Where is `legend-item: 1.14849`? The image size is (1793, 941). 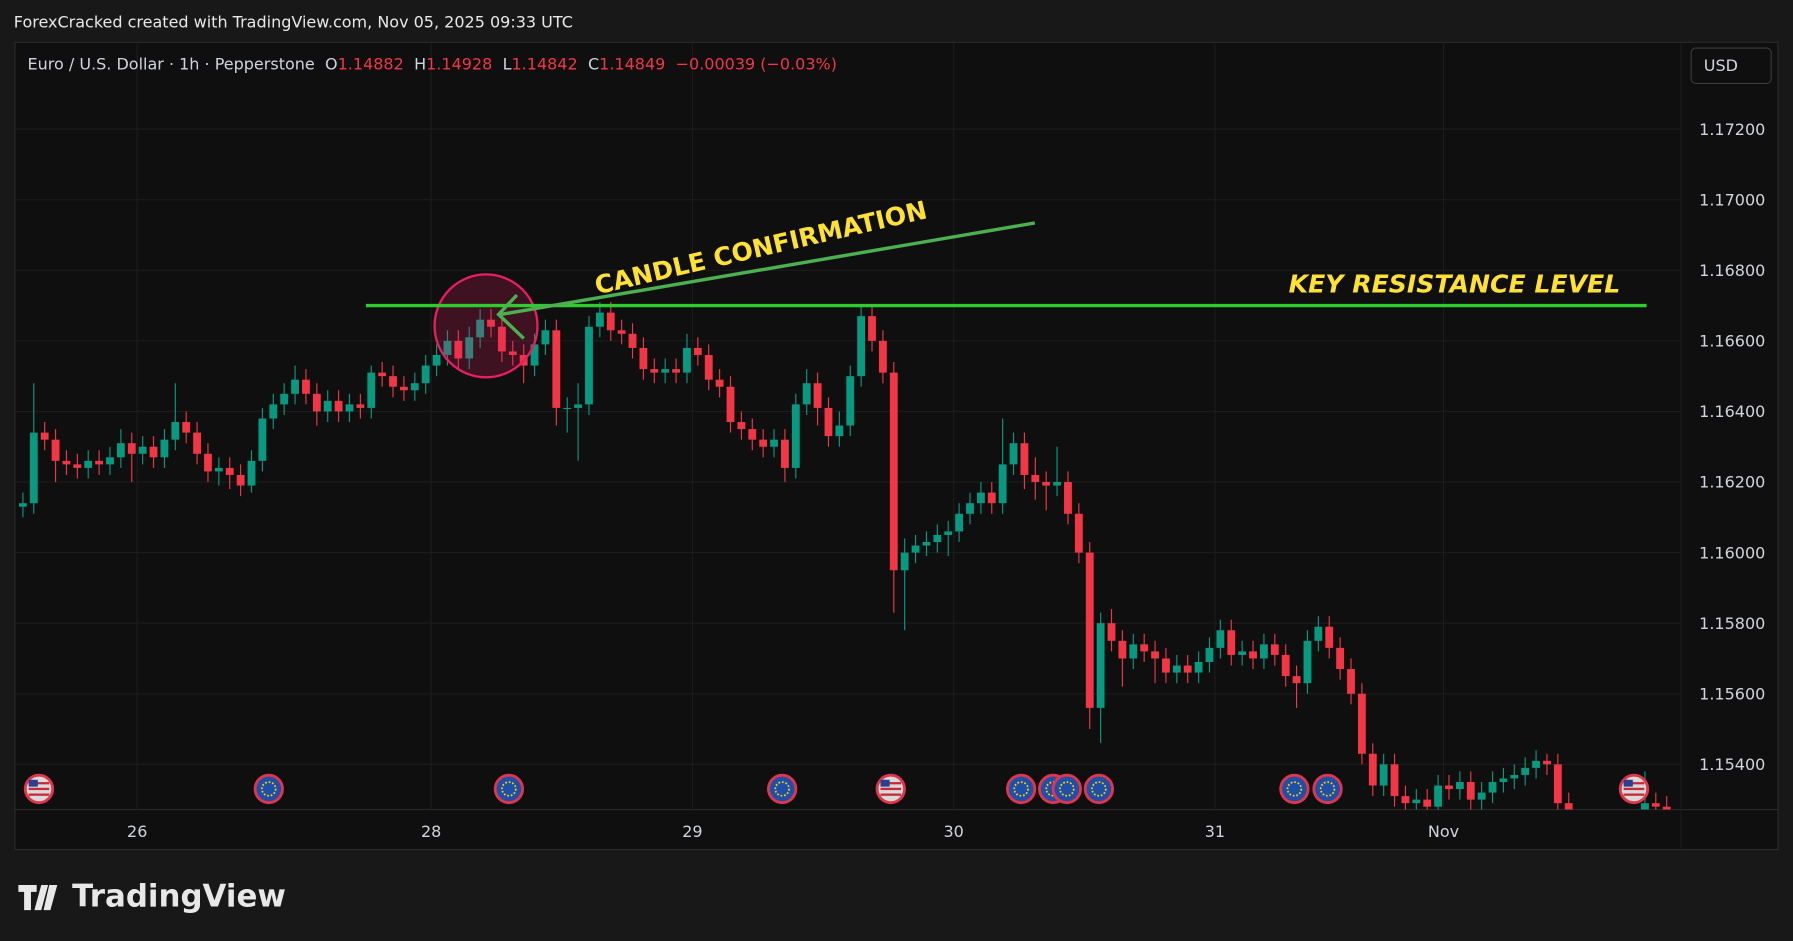
legend-item: 1.14849 is located at coordinates (632, 64).